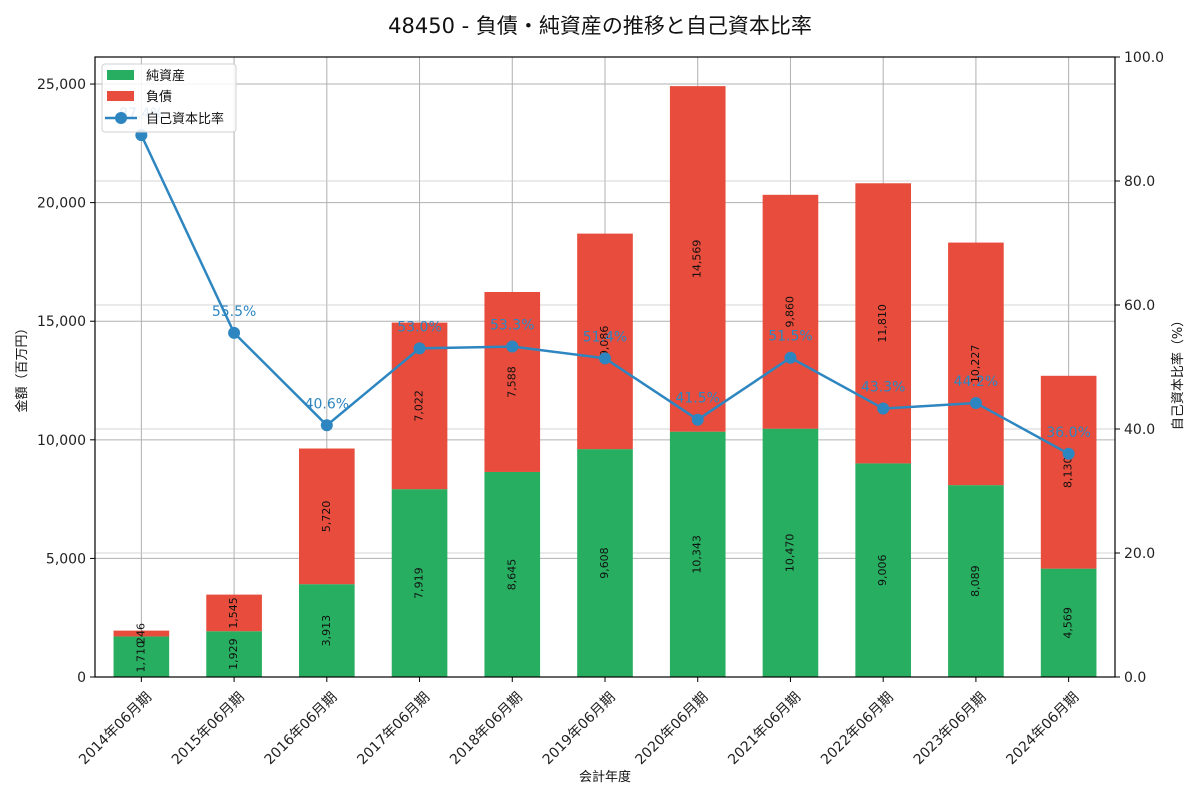 The height and width of the screenshot is (800, 1200). What do you see at coordinates (234, 312) in the screenshot?
I see `ratio-value-label: 55.5%` at bounding box center [234, 312].